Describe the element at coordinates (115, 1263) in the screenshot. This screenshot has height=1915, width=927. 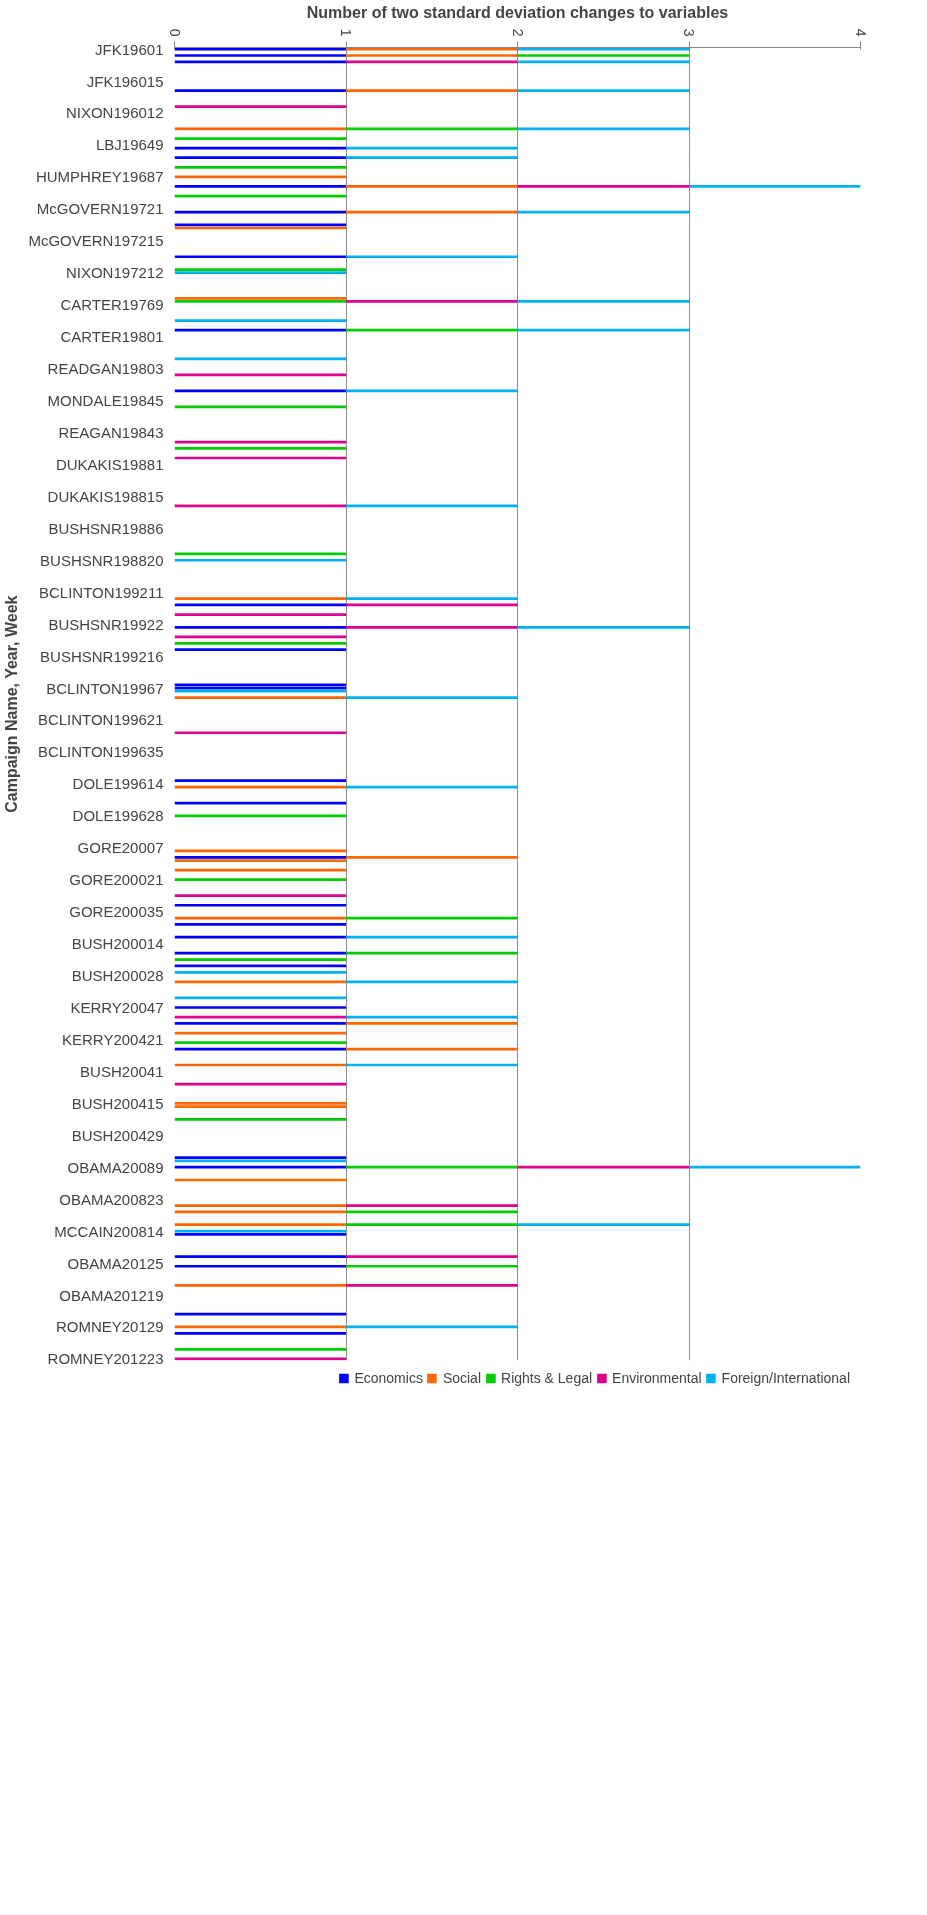
I see `y-tick-label: OBAMA20125` at that location.